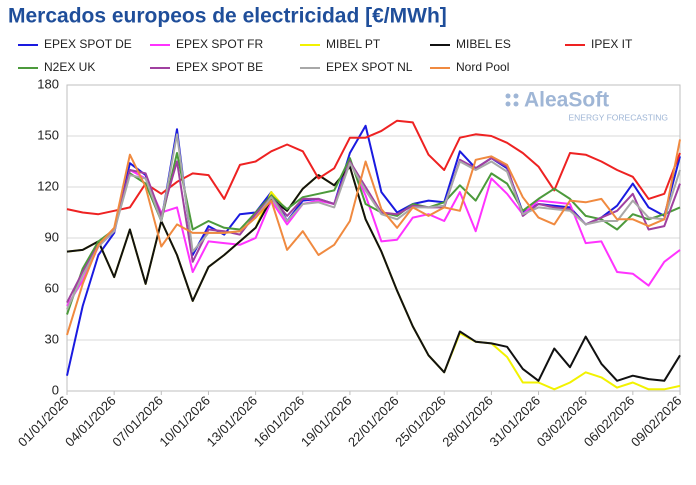  I want to click on legend-label: EPEX SPOT FR, so click(219, 44).